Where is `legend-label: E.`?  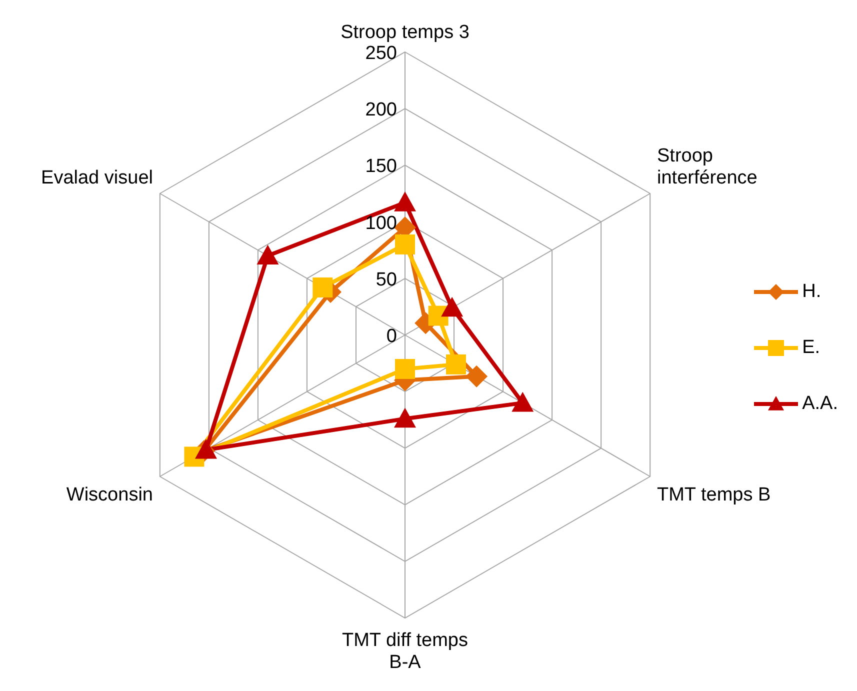 legend-label: E. is located at coordinates (811, 348).